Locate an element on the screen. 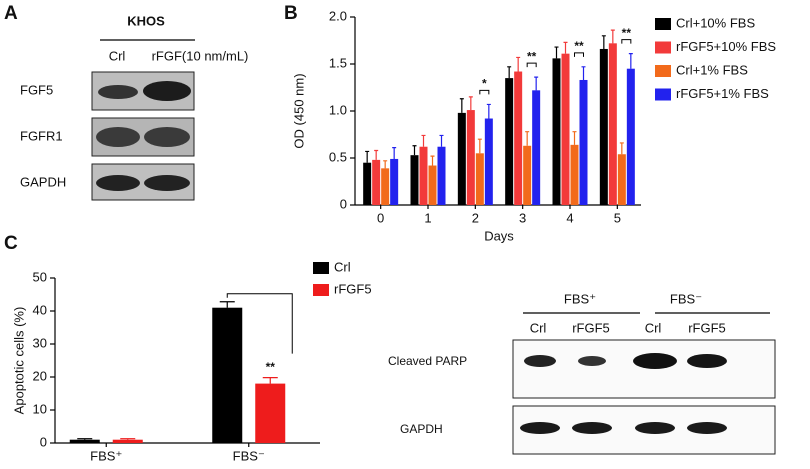  y-tick-label: 20 is located at coordinates (40, 375).